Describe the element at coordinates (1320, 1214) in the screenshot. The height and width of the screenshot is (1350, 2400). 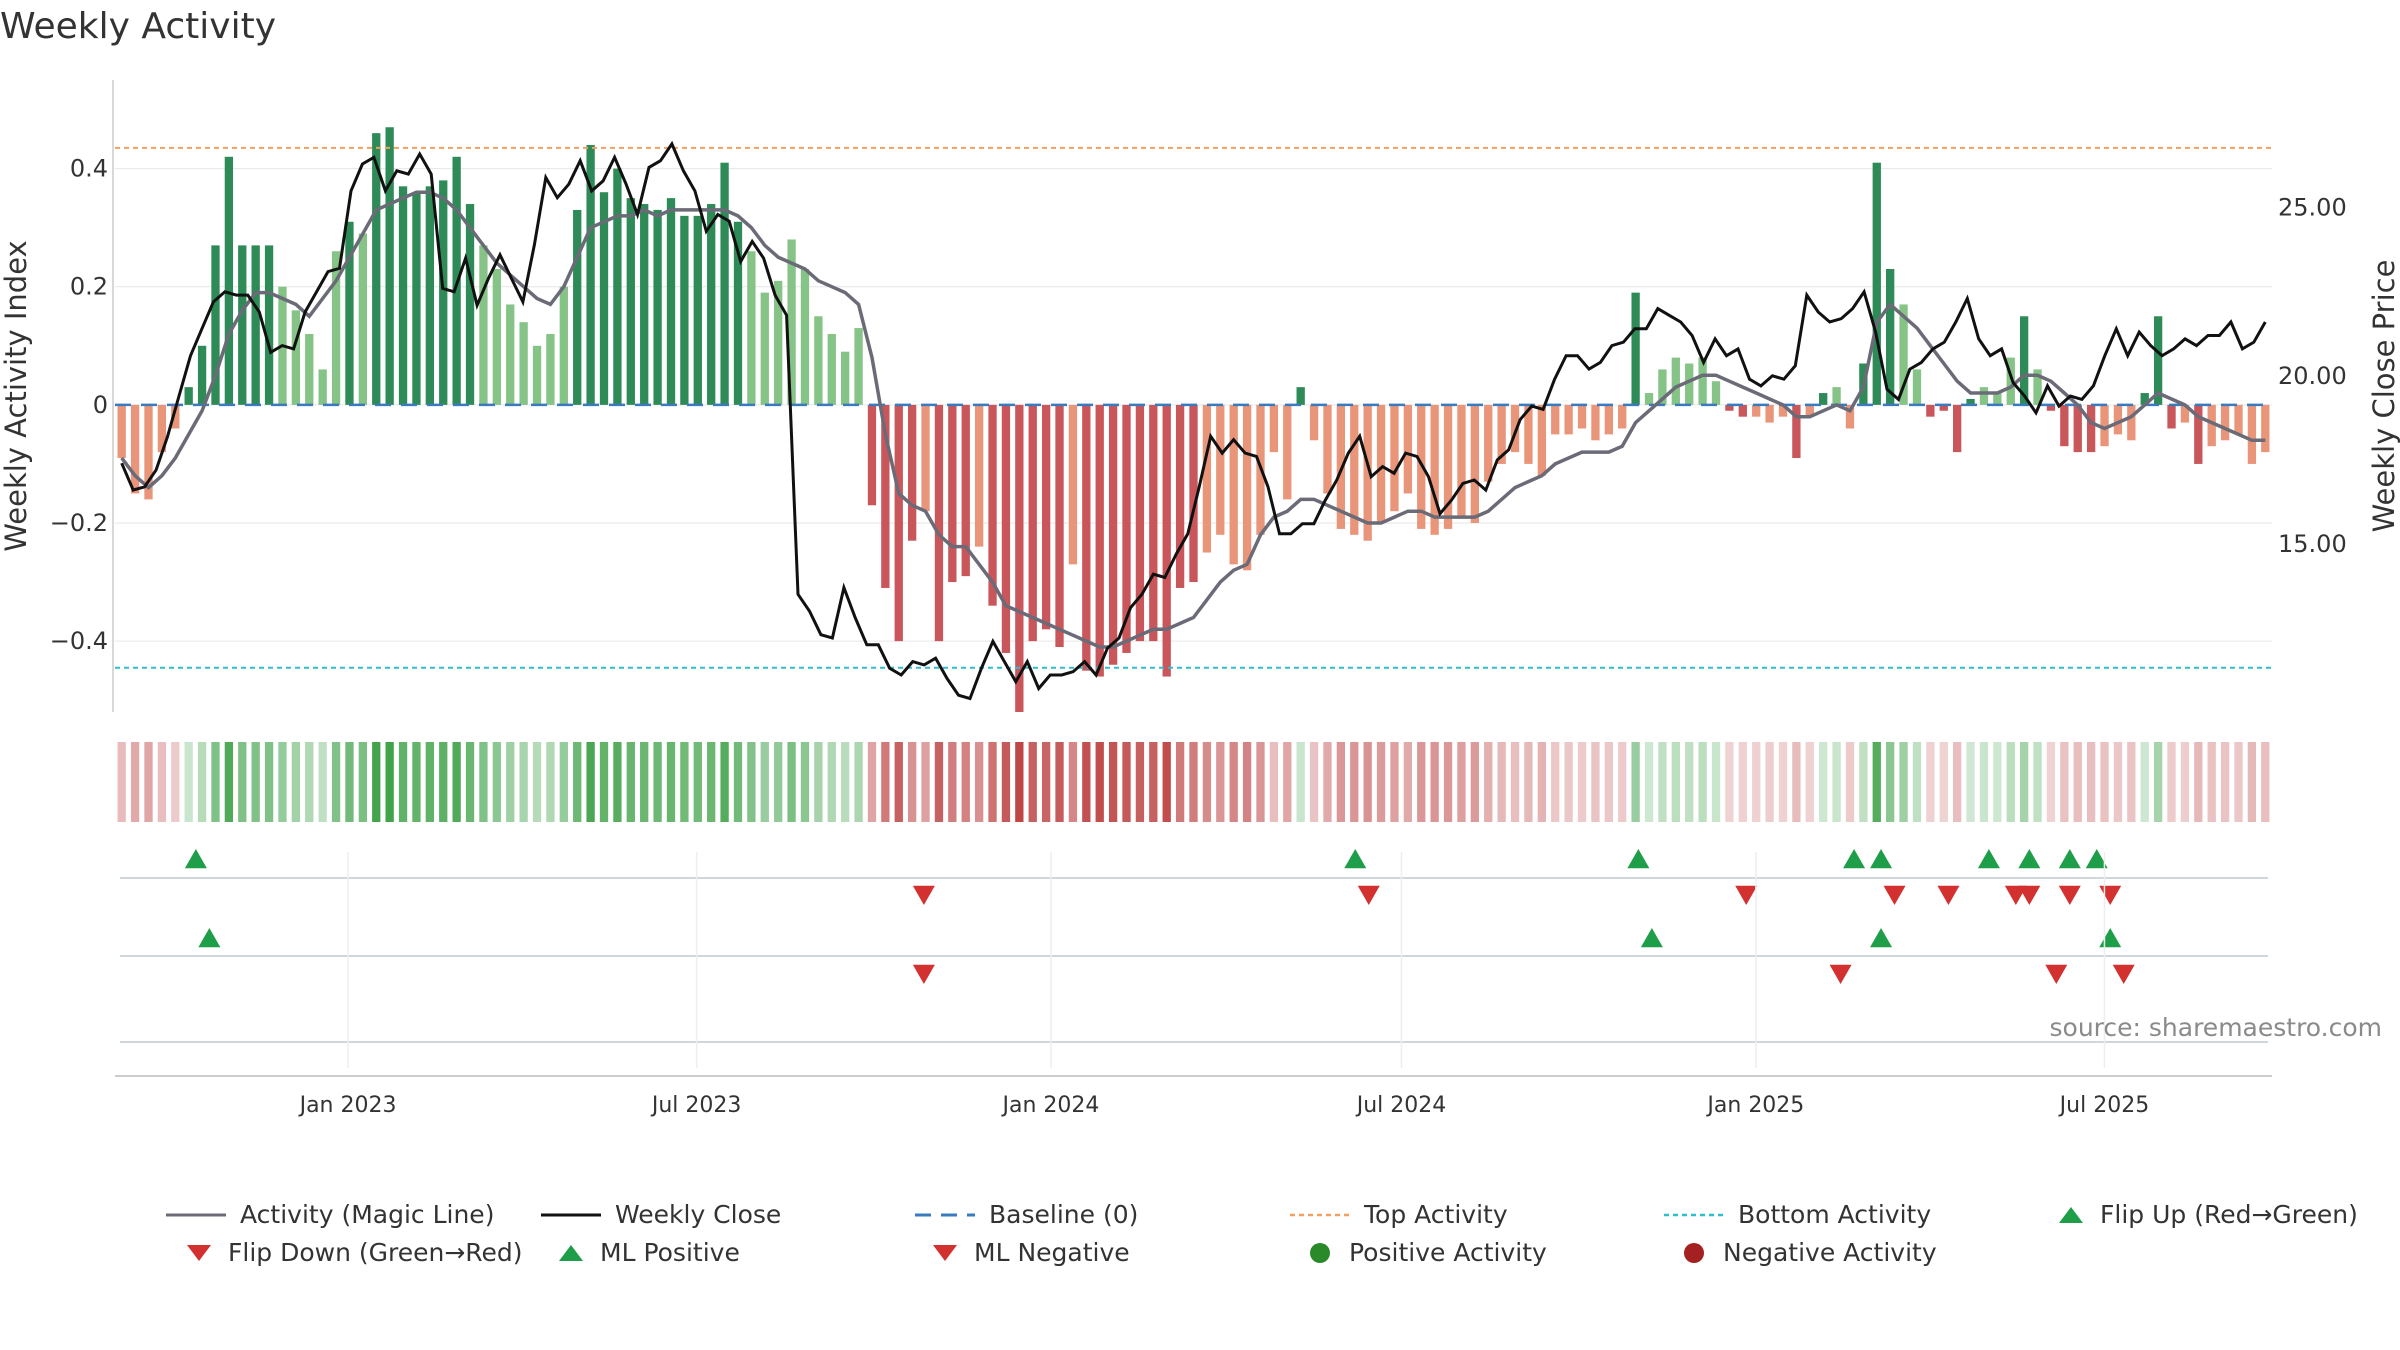
I see `top-activity-swatch` at that location.